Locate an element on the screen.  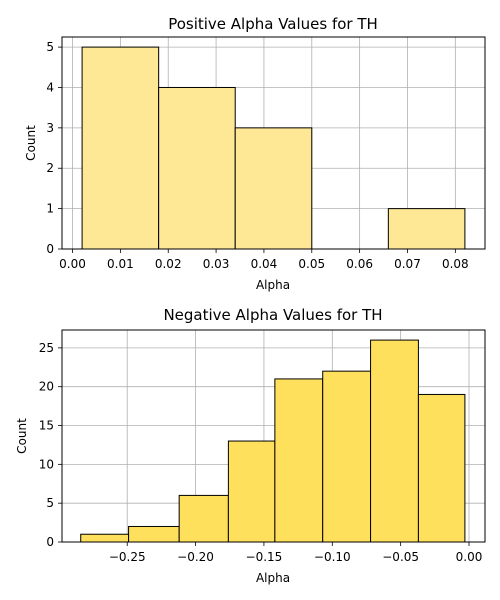
y-tick-label: 4 is located at coordinates (50, 87).